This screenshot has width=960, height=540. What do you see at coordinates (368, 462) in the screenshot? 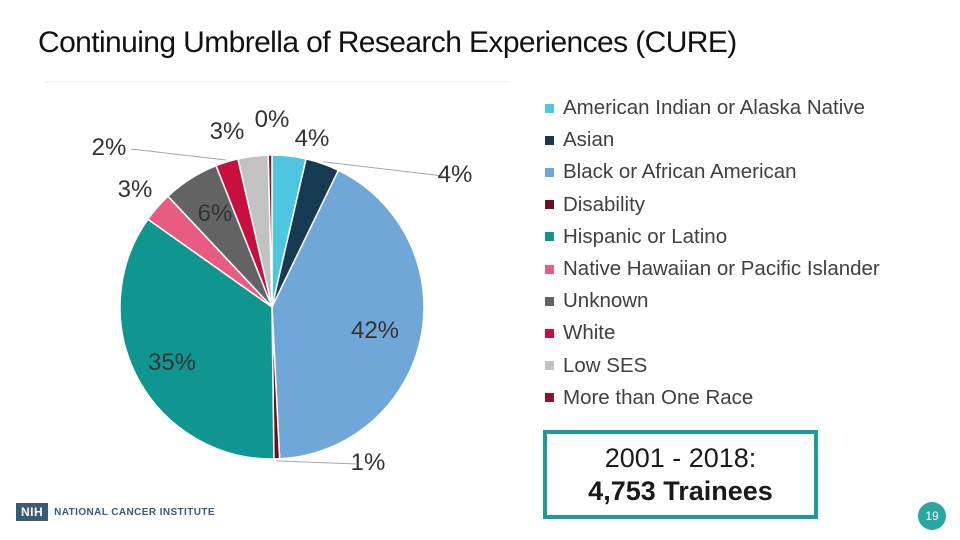
I see `slice-label: 1%` at bounding box center [368, 462].